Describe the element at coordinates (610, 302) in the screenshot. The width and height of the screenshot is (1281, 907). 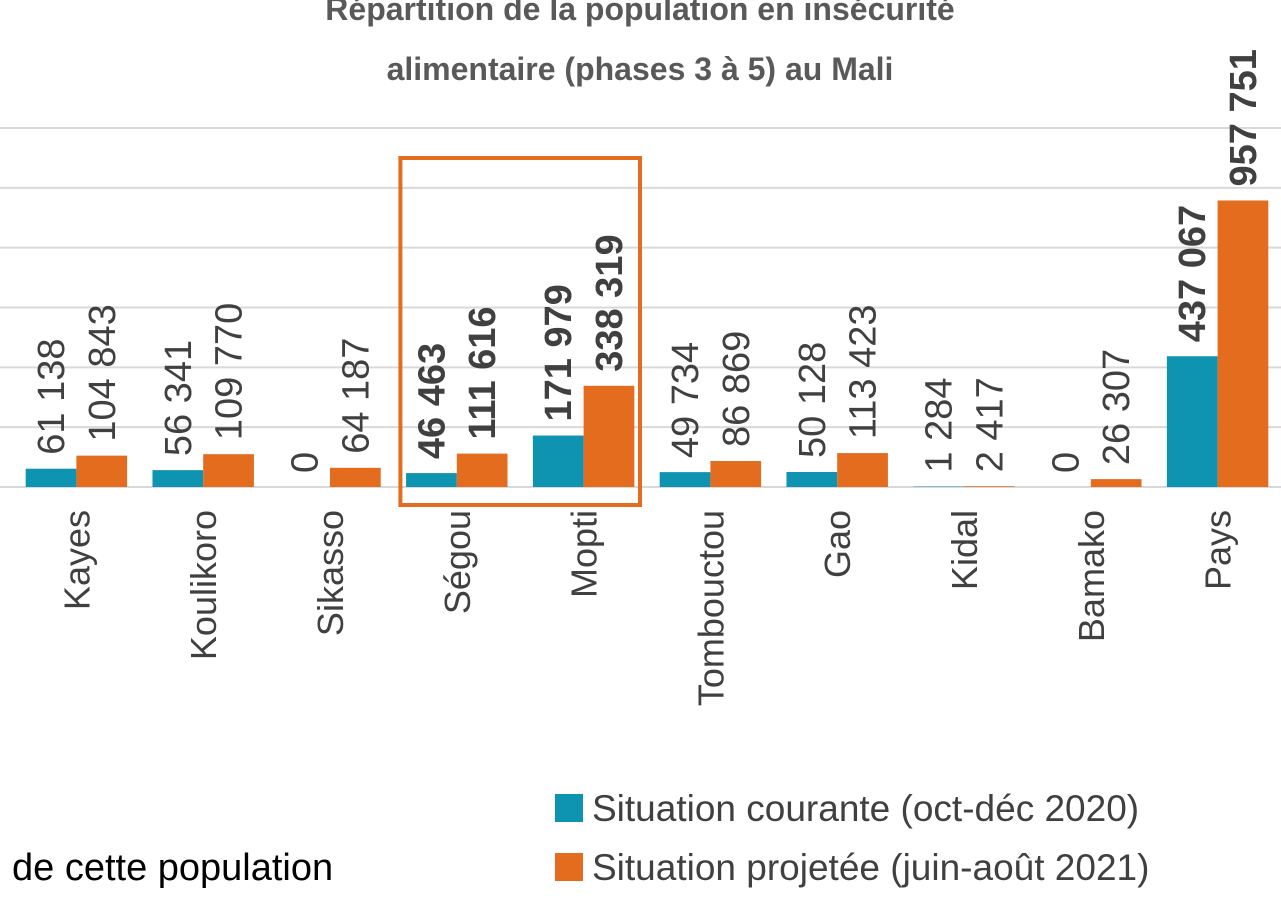
I see `value-label: 338 319` at that location.